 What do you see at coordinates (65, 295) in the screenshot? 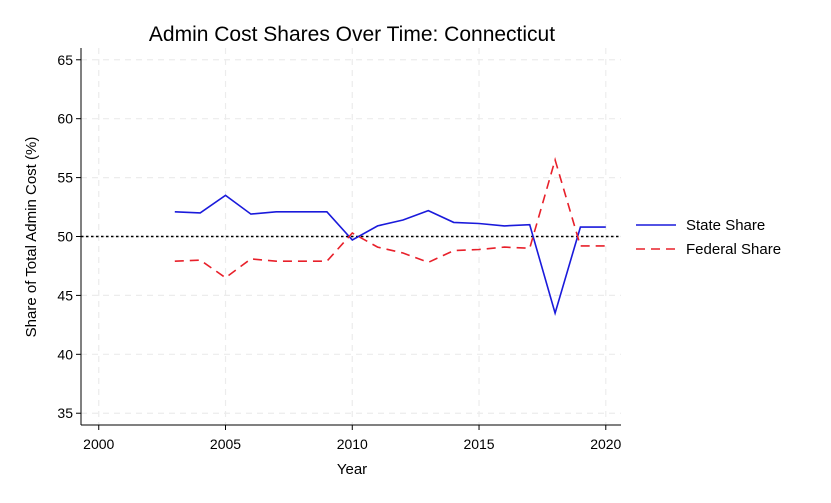
I see `y-tick-label: 45` at bounding box center [65, 295].